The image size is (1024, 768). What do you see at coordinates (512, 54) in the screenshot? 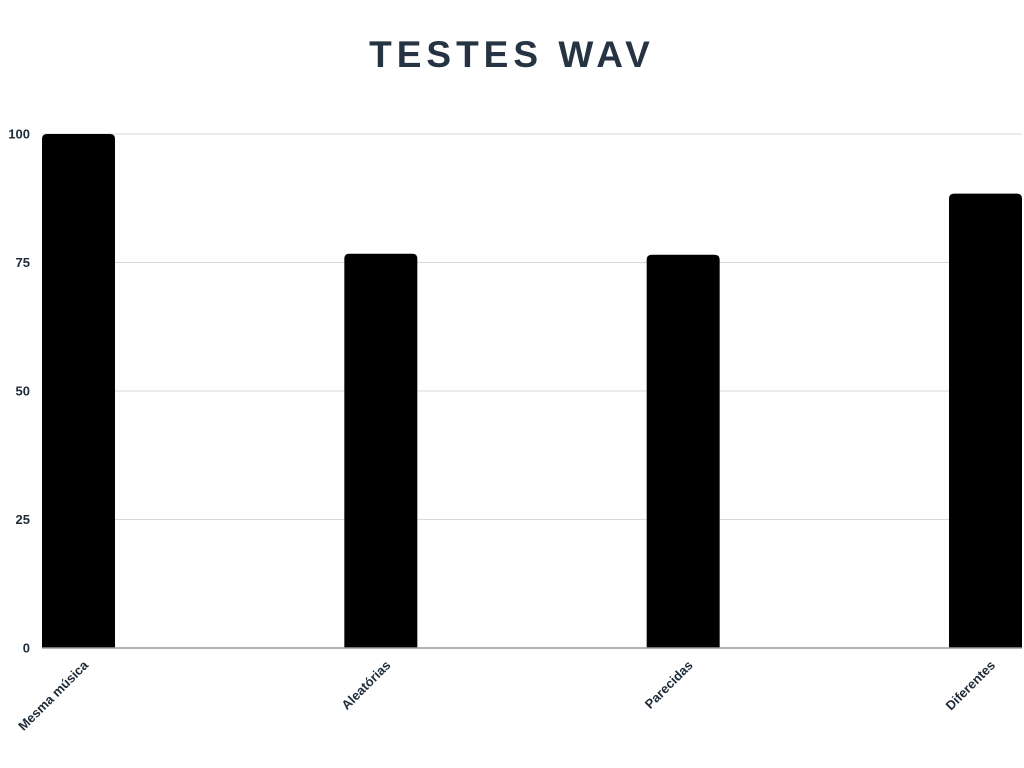
I see `chart-title: TESTES WAV` at bounding box center [512, 54].